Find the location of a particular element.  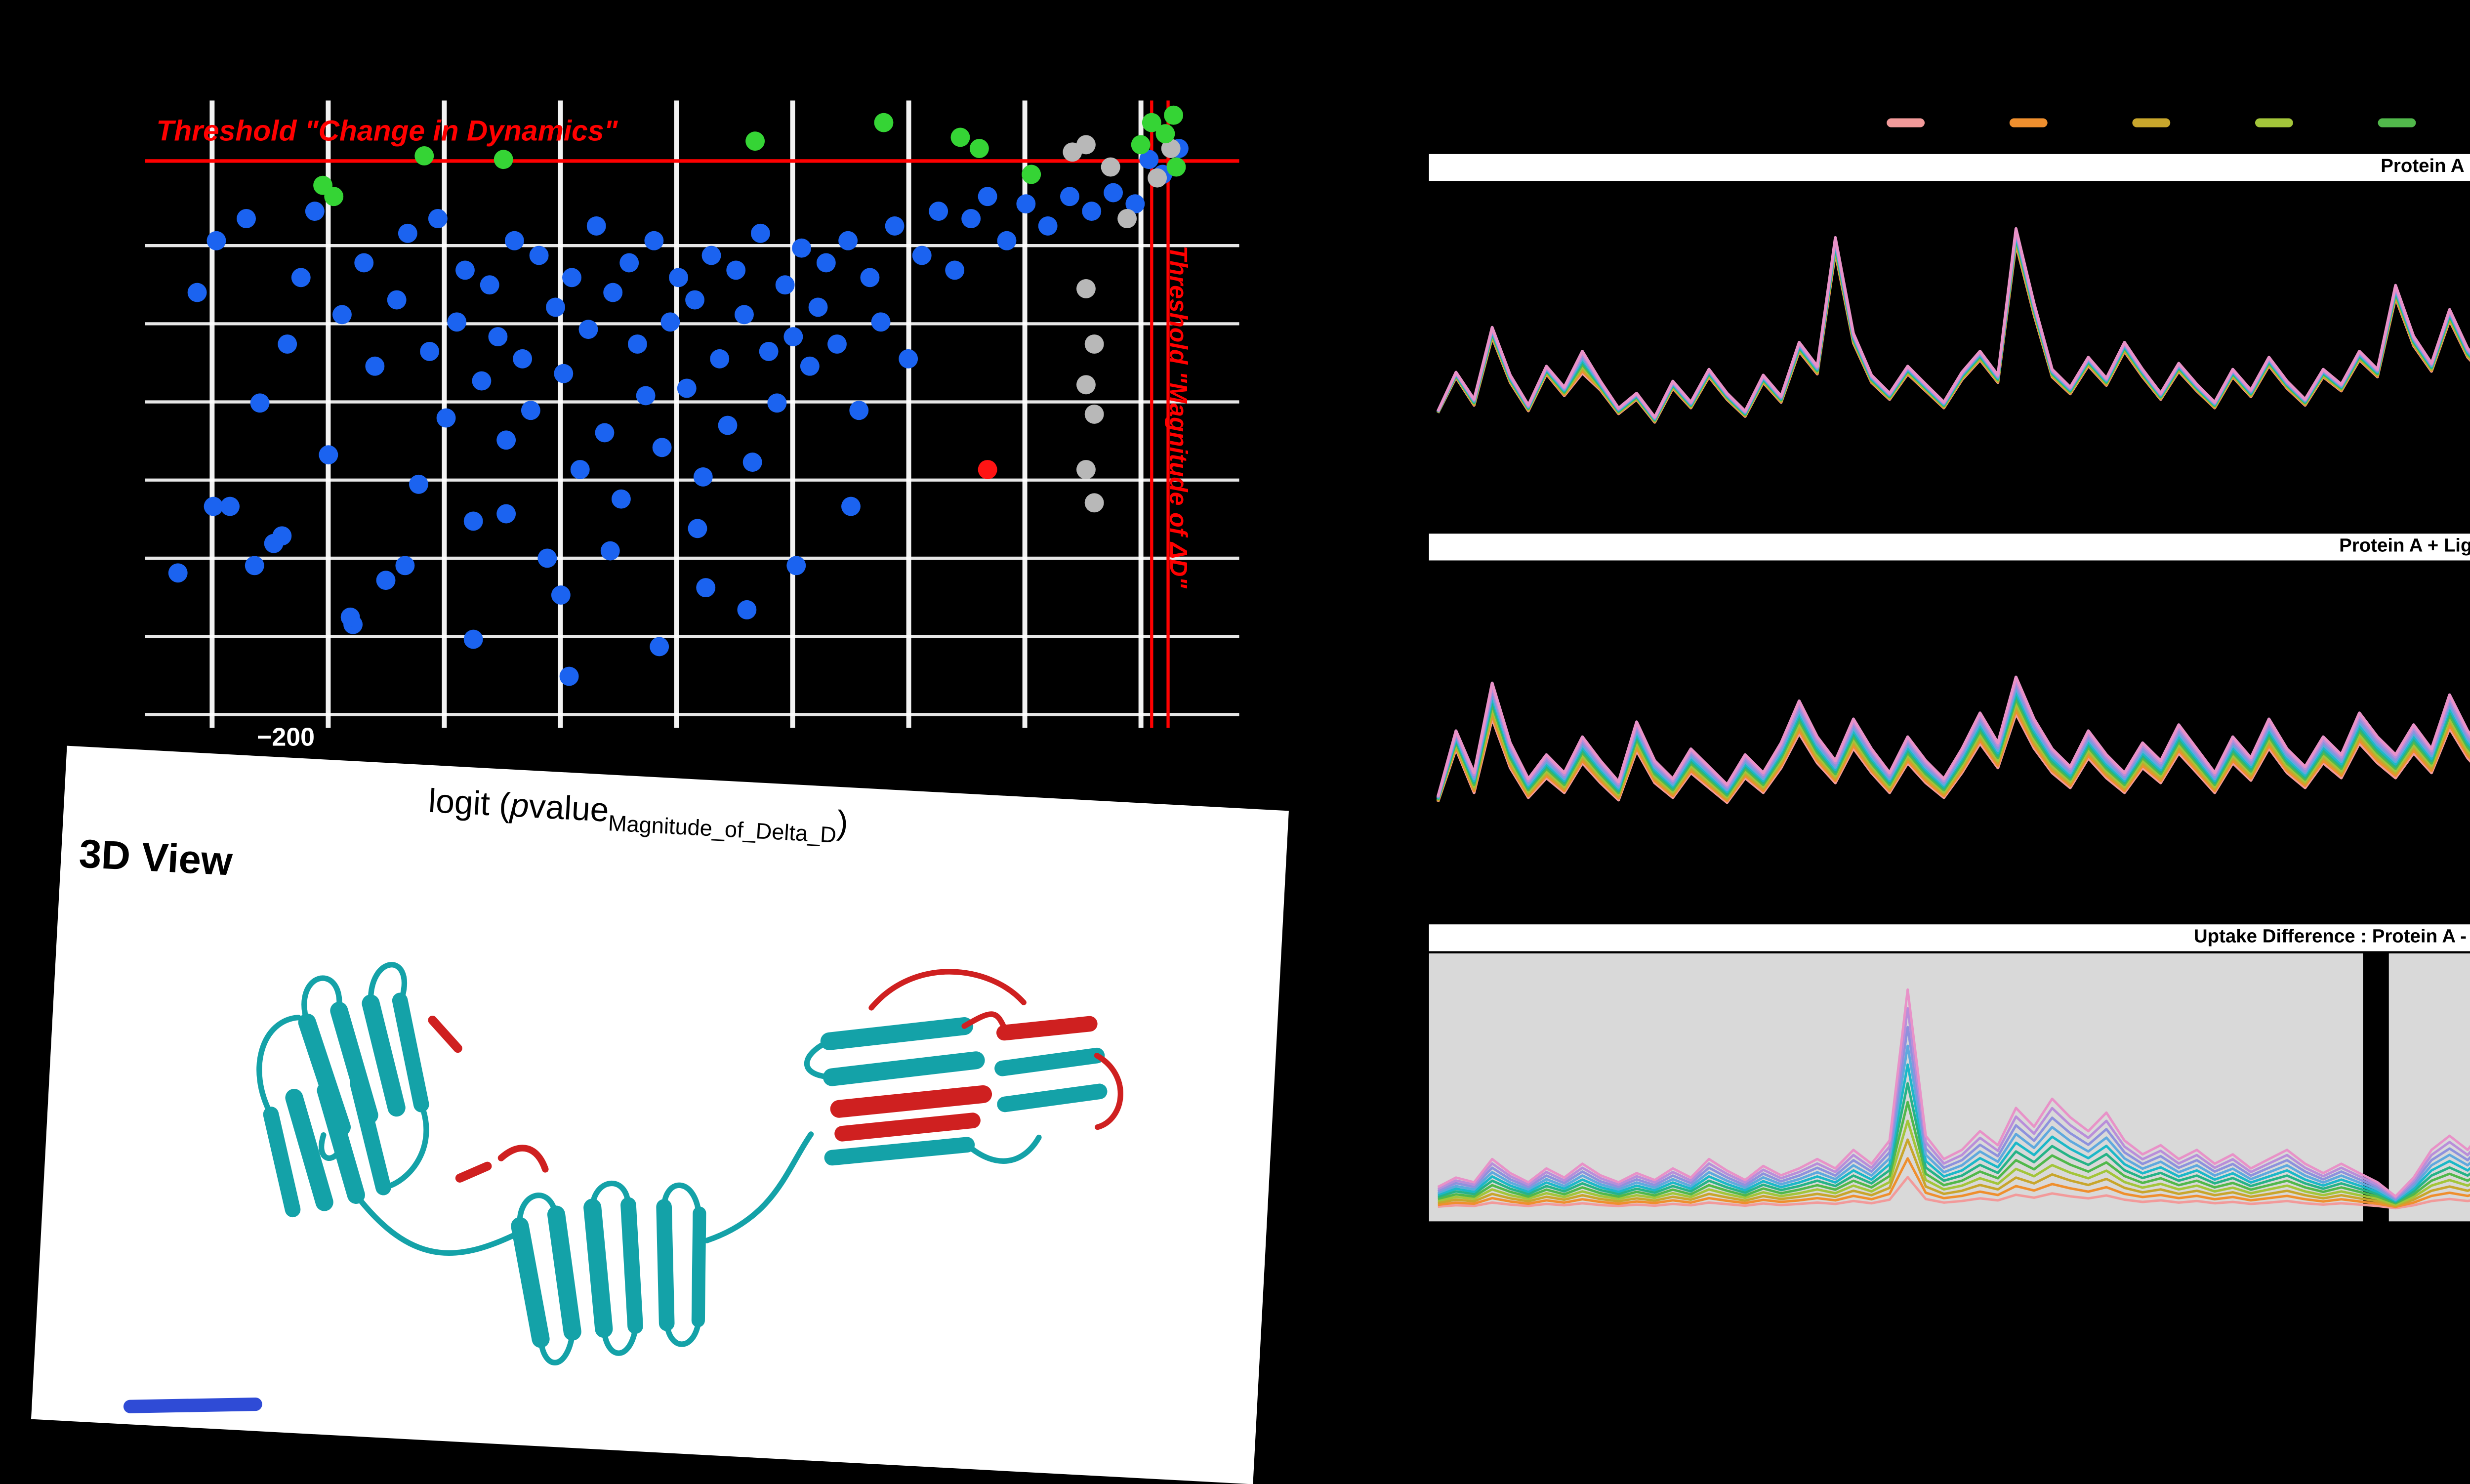

threshold-magnitude-label: Threshold "Magnitude of ΔD" is located at coordinates (1177, 417).